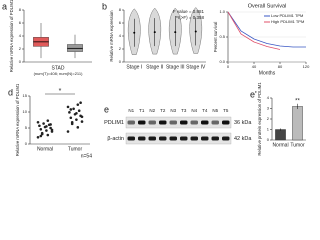  I want to click on y-axis-label: Relative mRNA expression, so click(111, 36).